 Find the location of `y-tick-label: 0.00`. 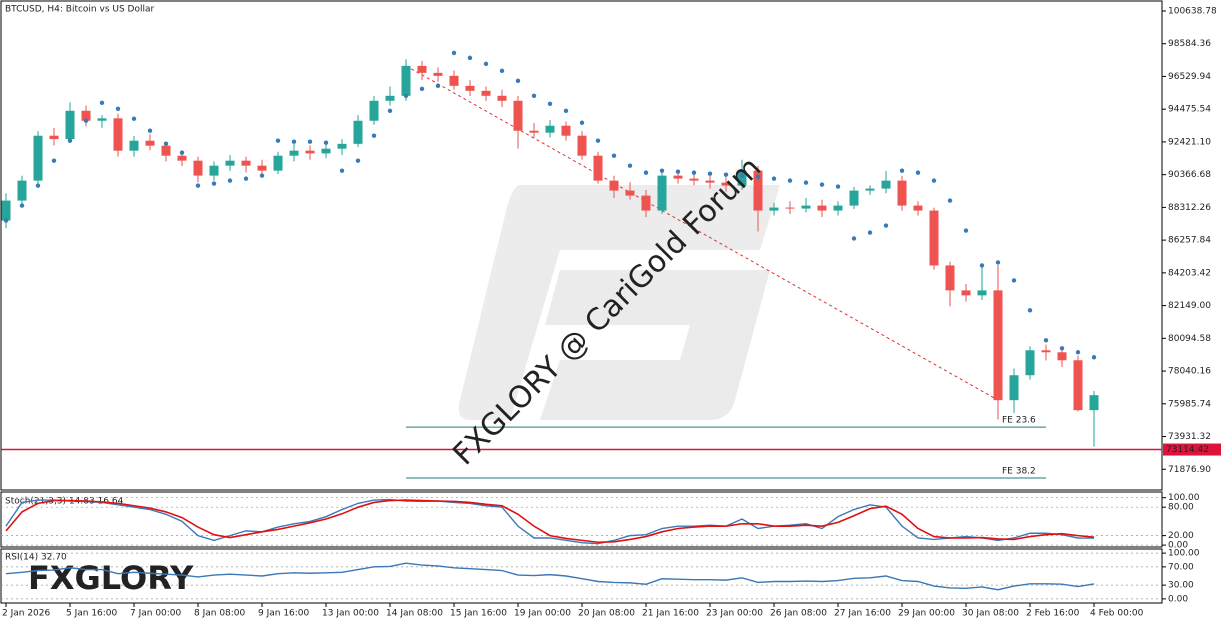

y-tick-label: 0.00 is located at coordinates (1178, 546).